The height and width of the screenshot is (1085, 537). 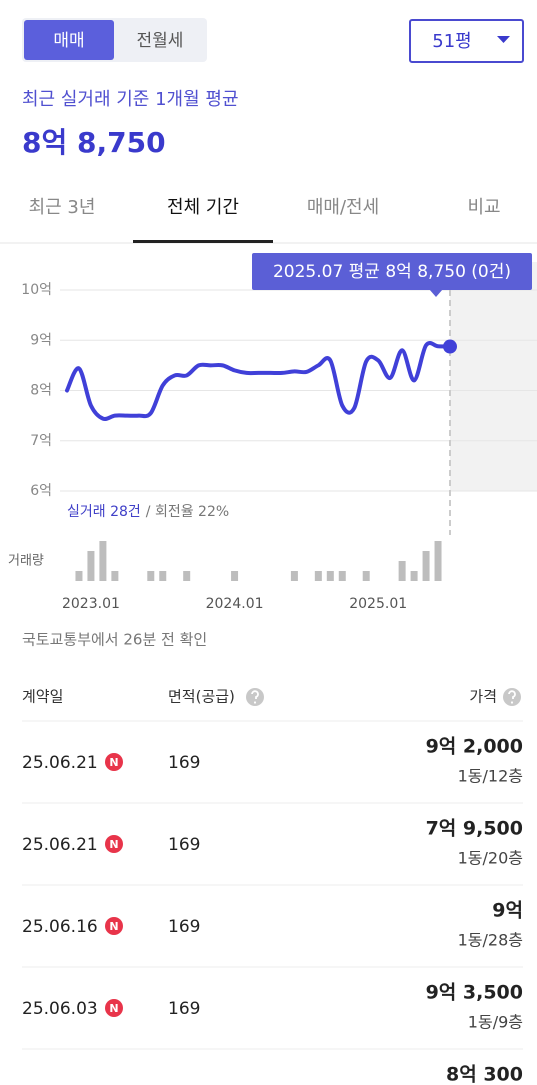 I want to click on row-floor: 1동/12층, so click(x=490, y=776).